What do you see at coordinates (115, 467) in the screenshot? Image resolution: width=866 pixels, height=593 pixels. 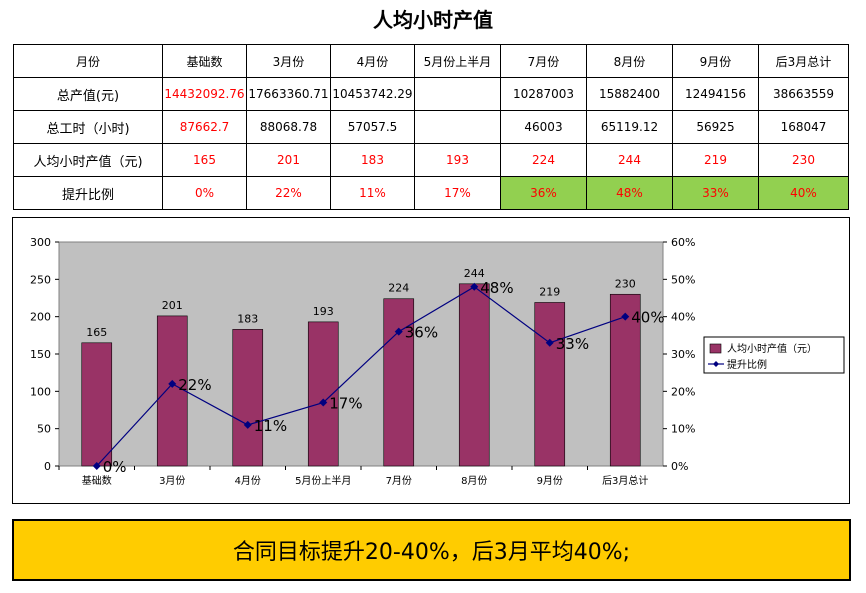 I see `line-value-label: 0%` at bounding box center [115, 467].